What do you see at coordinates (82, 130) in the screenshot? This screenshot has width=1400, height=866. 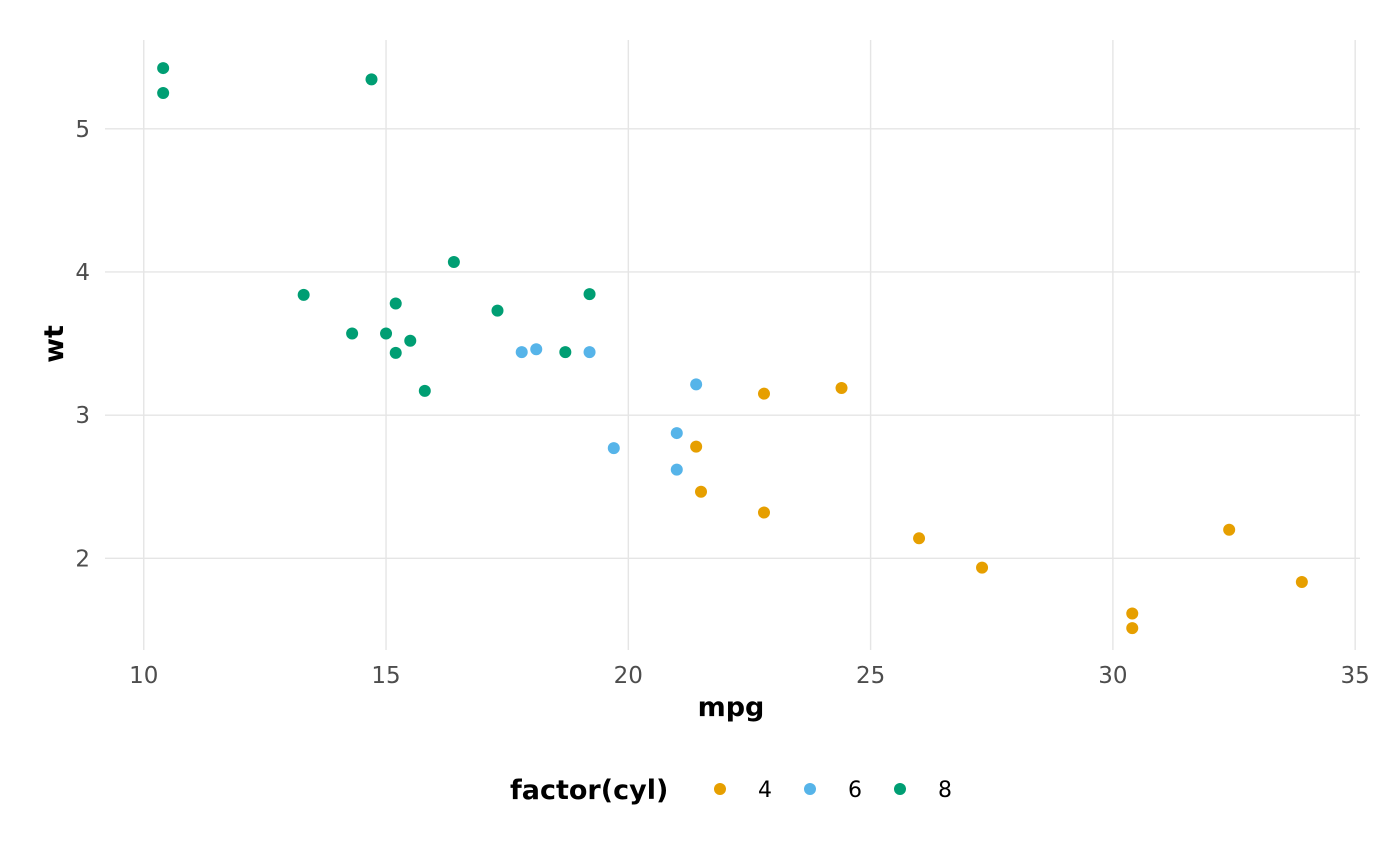 I see `y-tick-label: 5` at bounding box center [82, 130].